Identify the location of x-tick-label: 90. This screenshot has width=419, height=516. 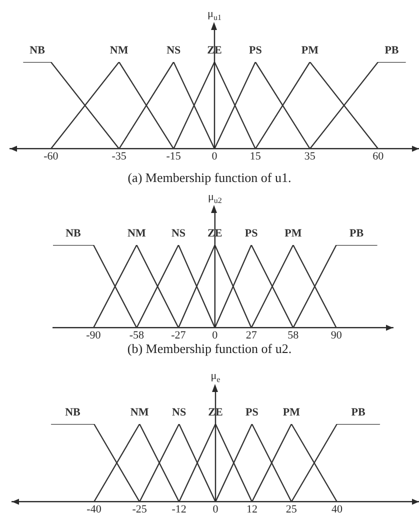
(336, 335).